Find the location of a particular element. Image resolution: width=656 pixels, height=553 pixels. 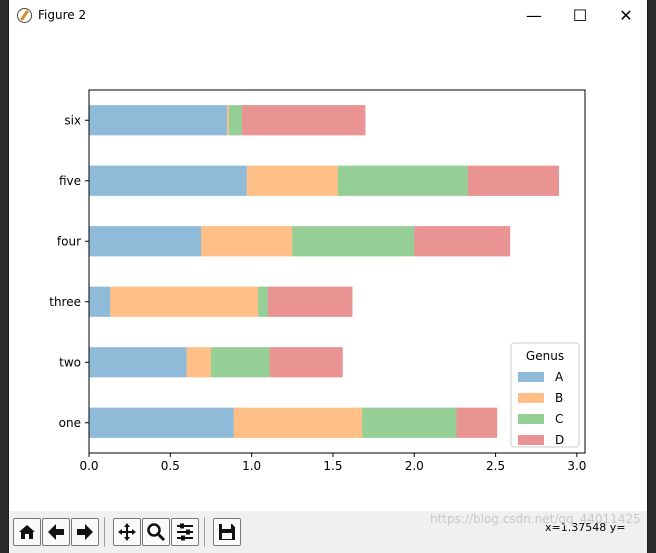

bar-three-B is located at coordinates (184, 301).